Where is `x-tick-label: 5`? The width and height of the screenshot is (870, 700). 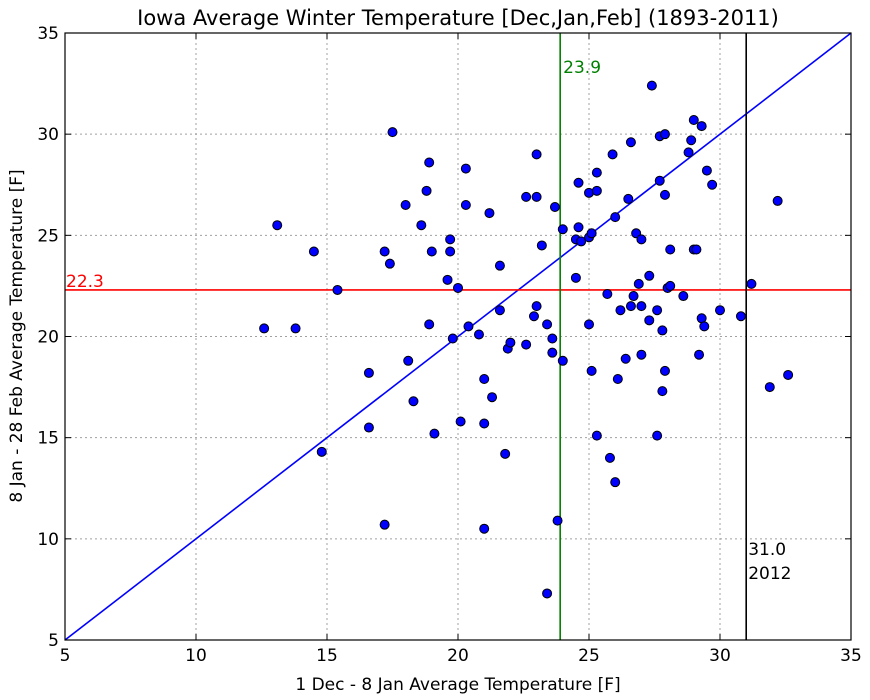
x-tick-label: 5 is located at coordinates (65, 656).